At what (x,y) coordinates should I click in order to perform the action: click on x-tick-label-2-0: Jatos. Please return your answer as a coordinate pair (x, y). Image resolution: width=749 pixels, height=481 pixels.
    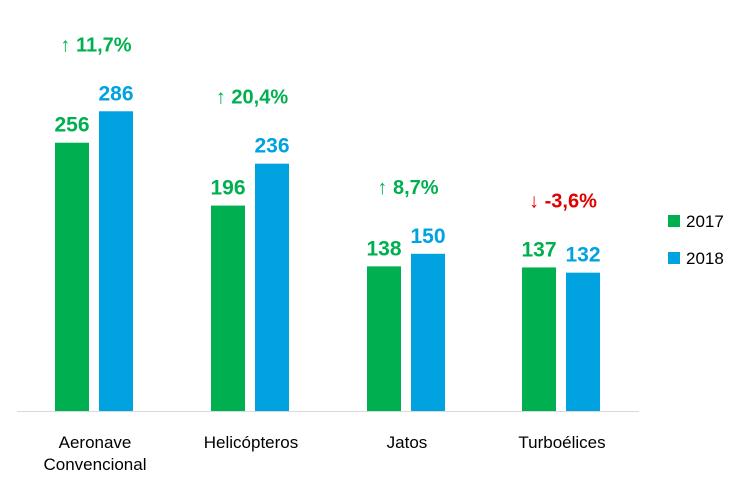
    Looking at the image, I should click on (407, 442).